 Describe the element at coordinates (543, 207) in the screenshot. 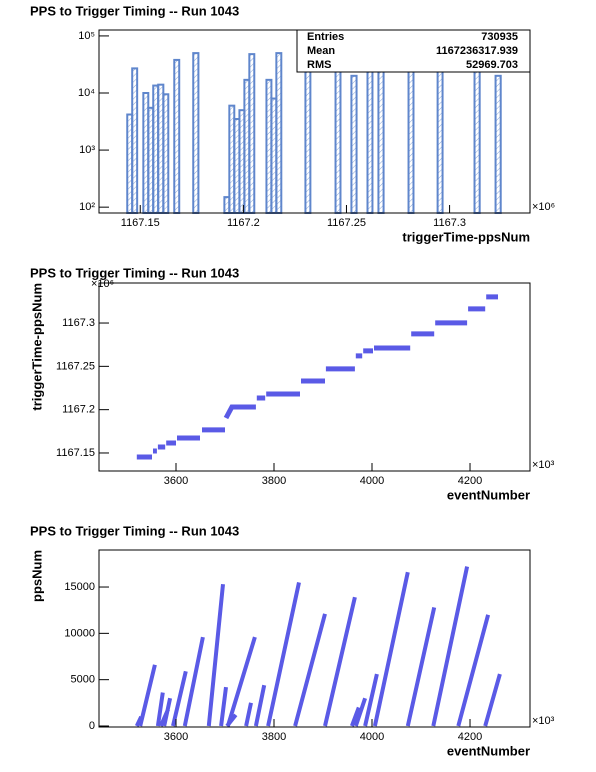

I see `x-multiplier: ×10⁶` at that location.